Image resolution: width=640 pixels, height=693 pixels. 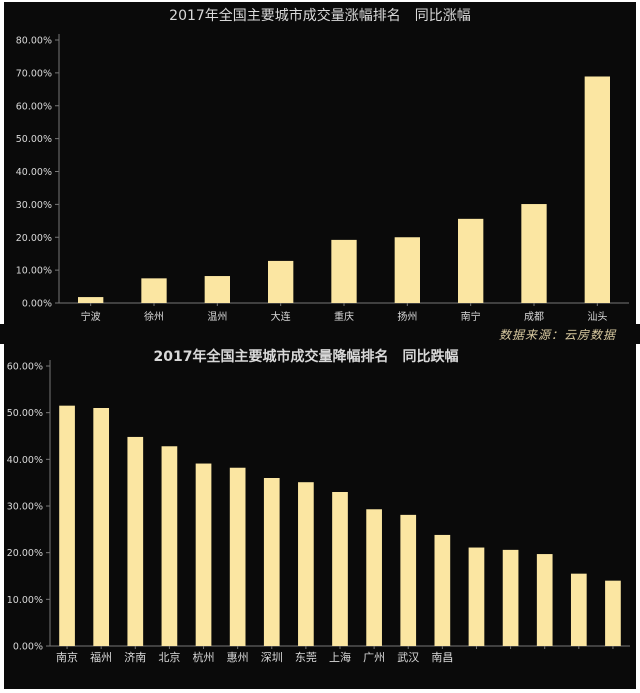 What do you see at coordinates (407, 316) in the screenshot?
I see `rise-category-label: 扬州` at bounding box center [407, 316].